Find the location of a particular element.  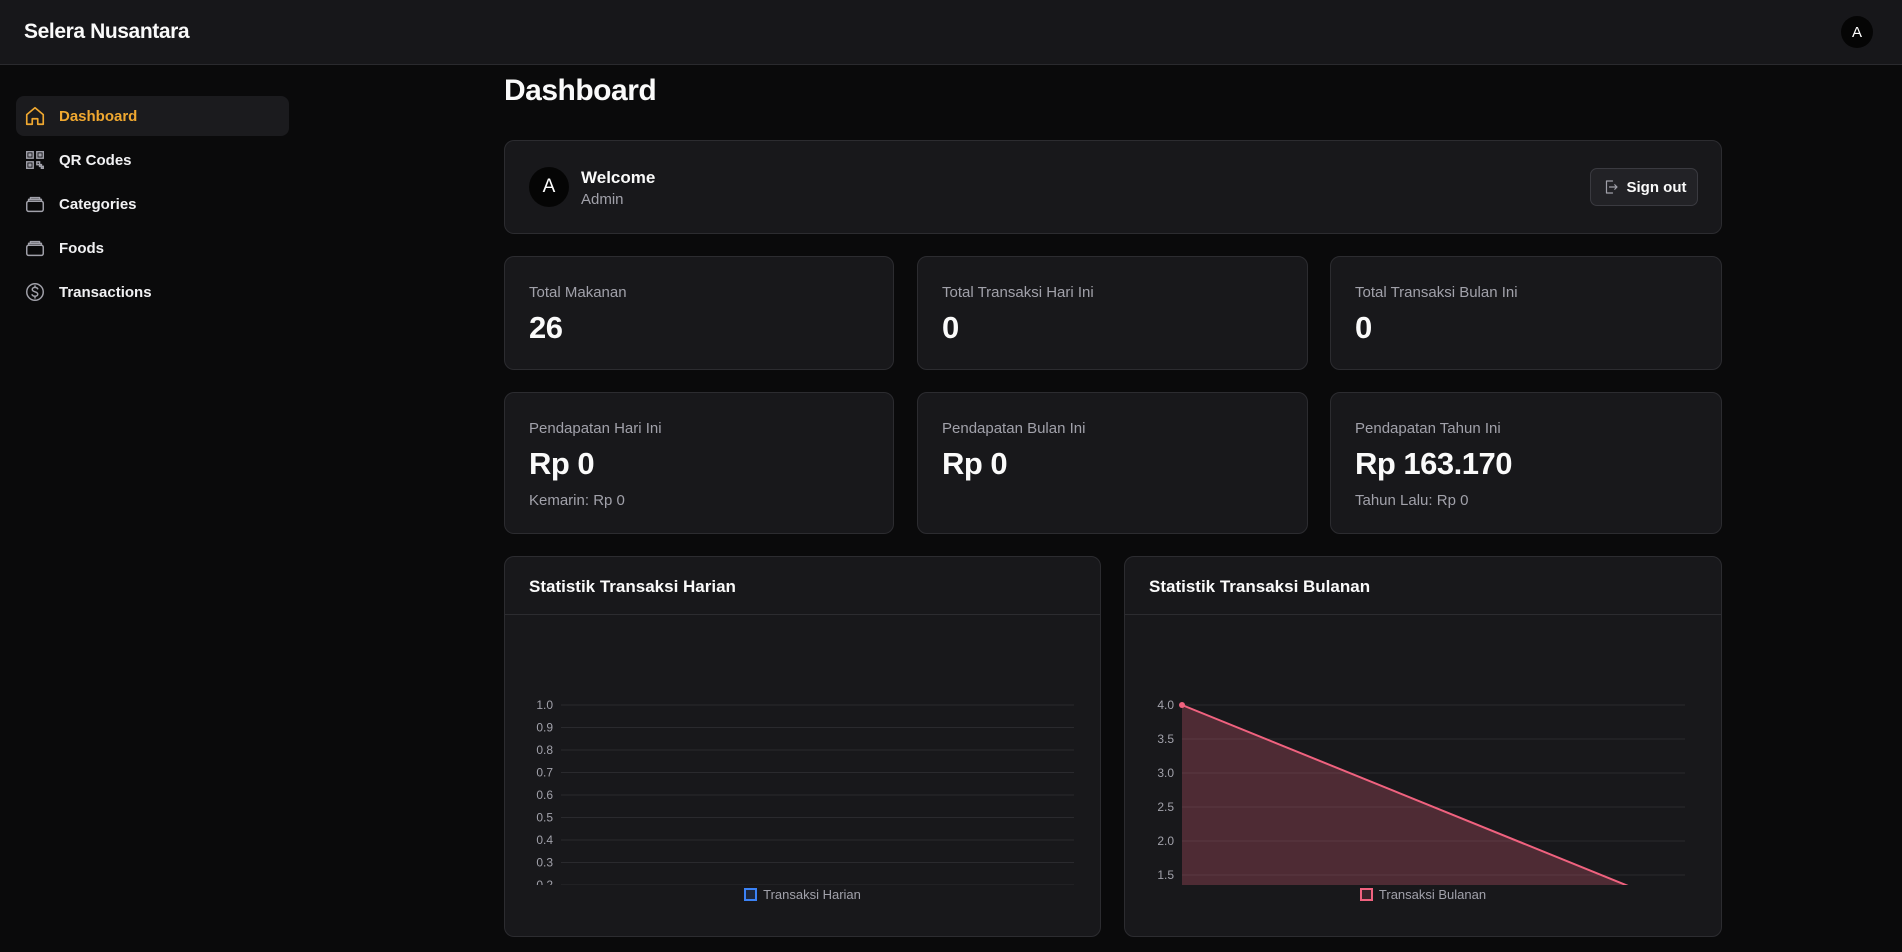

sidebar-item-transactions: Transactions is located at coordinates (152, 292).